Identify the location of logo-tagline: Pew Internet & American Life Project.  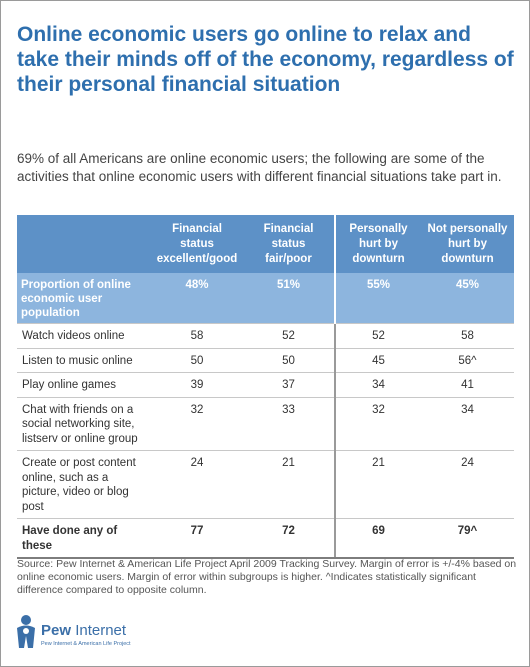
(86, 644).